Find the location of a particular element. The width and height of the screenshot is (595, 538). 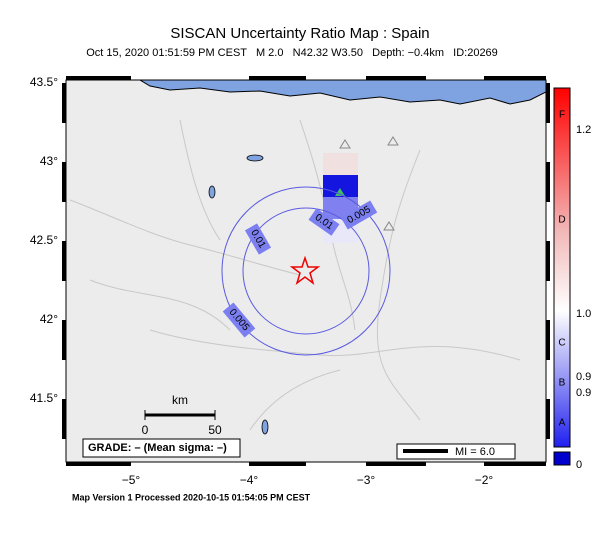

colorbar-label: 1.2 is located at coordinates (583, 130).